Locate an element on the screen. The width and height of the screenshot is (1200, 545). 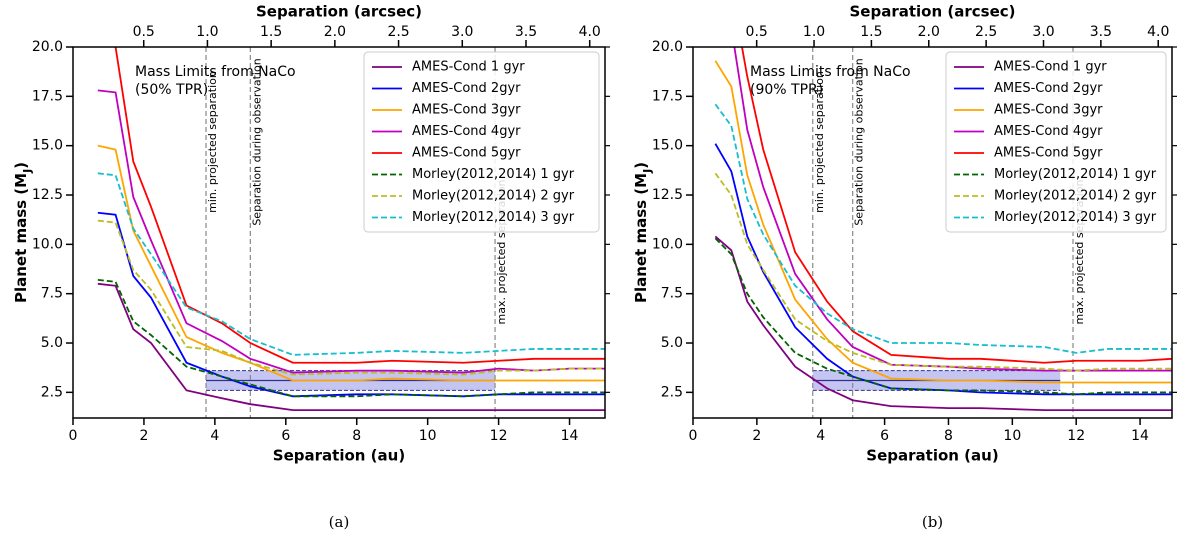
annotation: (50% TPR) is located at coordinates (171, 90).